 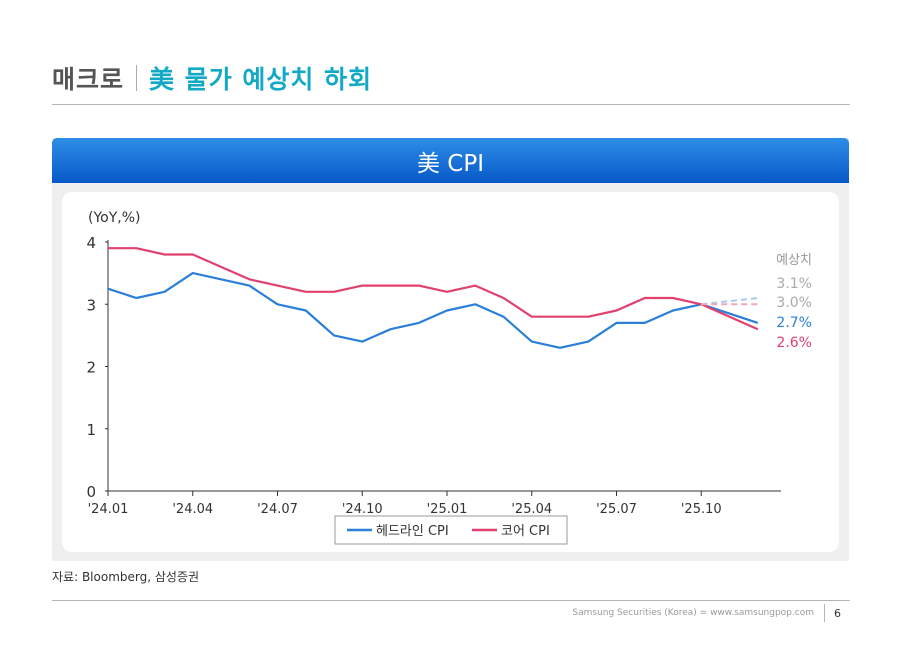 I want to click on title-divider, so click(x=137, y=78).